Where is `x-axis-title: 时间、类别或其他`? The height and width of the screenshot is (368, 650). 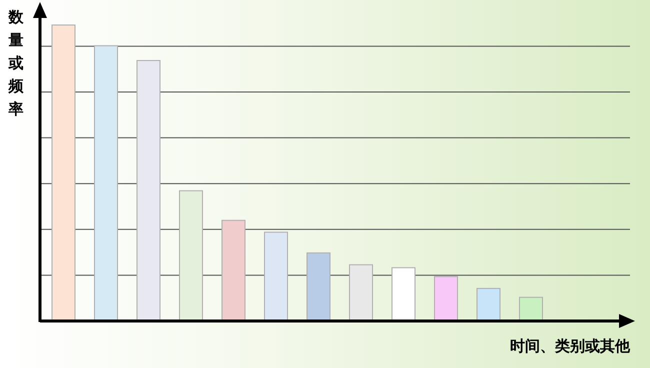
x-axis-title: 时间、类别或其他 is located at coordinates (570, 346).